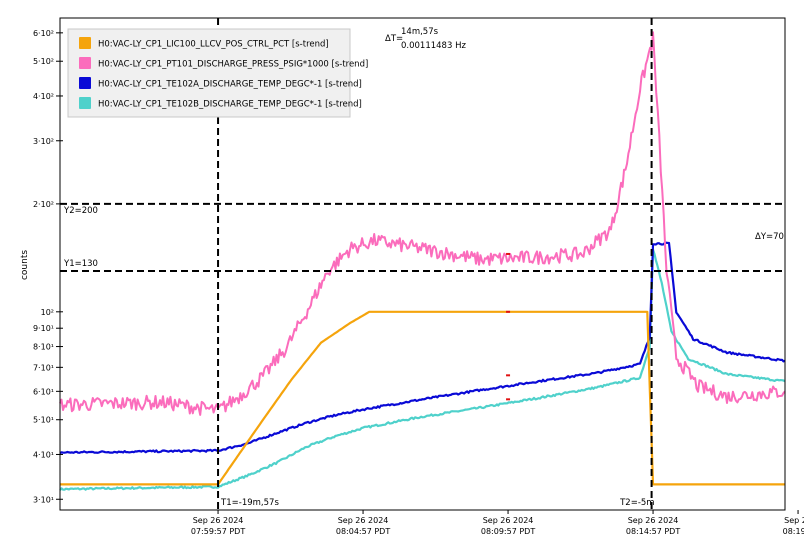 This screenshot has height=551, width=804. What do you see at coordinates (43, 454) in the screenshot?
I see `y-tick-label: 4·10¹` at bounding box center [43, 454].